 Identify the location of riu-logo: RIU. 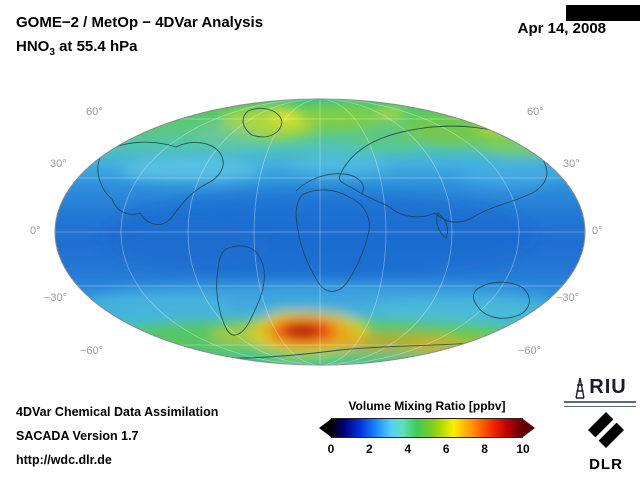
(600, 391).